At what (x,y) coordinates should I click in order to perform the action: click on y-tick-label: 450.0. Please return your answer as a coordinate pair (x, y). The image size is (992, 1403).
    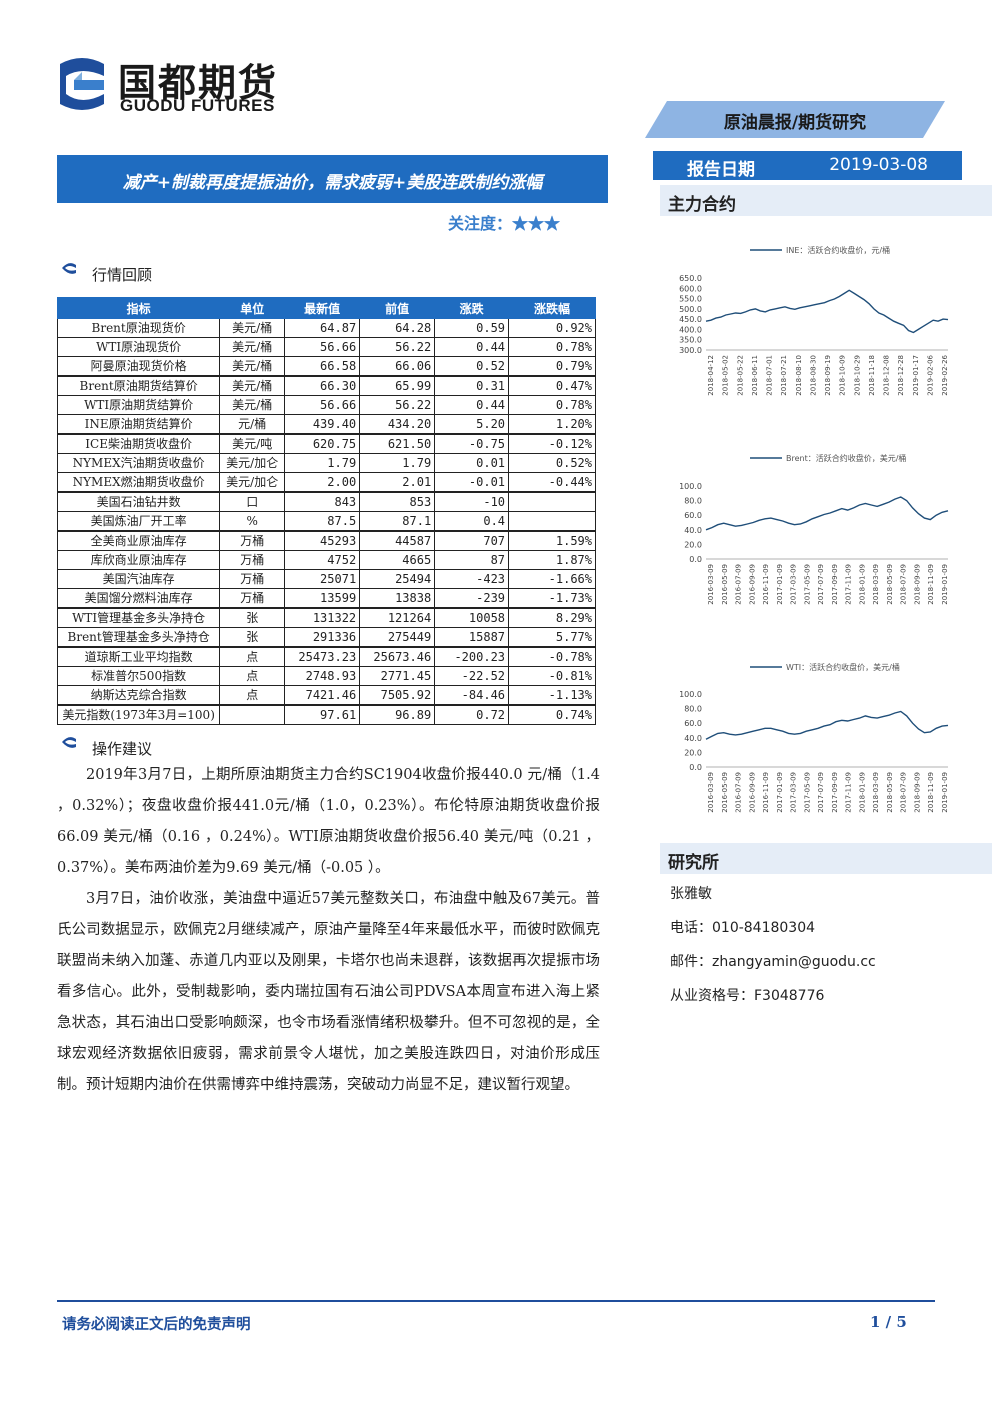
    Looking at the image, I should click on (690, 319).